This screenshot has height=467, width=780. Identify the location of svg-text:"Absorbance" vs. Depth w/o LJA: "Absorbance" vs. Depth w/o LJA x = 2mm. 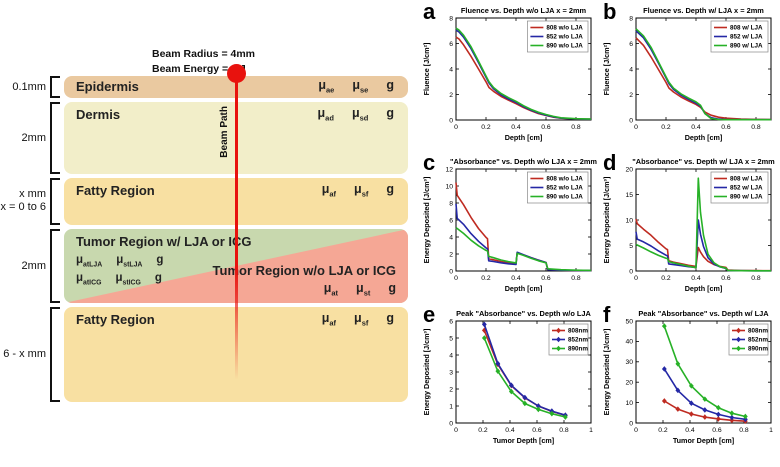
(523, 161).